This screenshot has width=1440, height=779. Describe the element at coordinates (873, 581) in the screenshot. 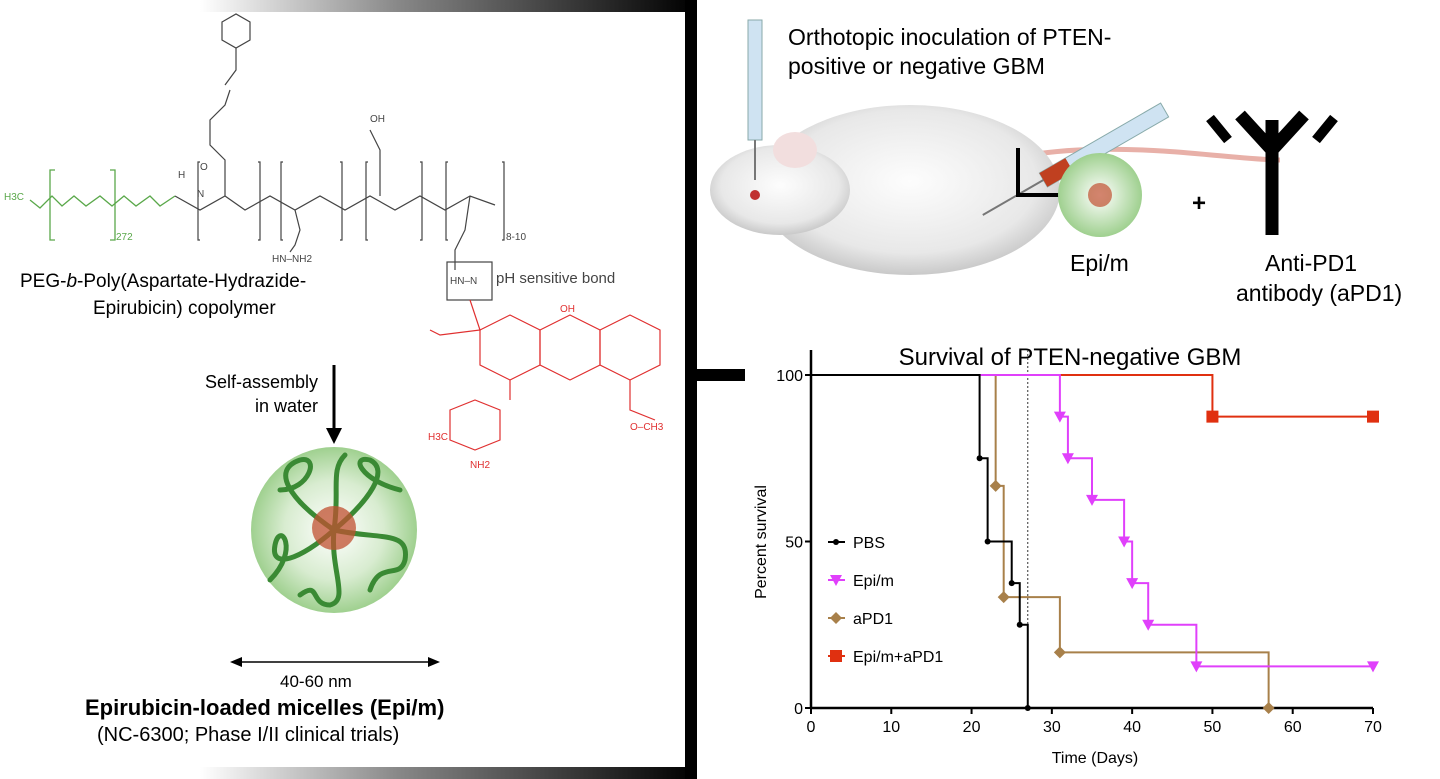

I see `legend-label: Epi/m` at that location.